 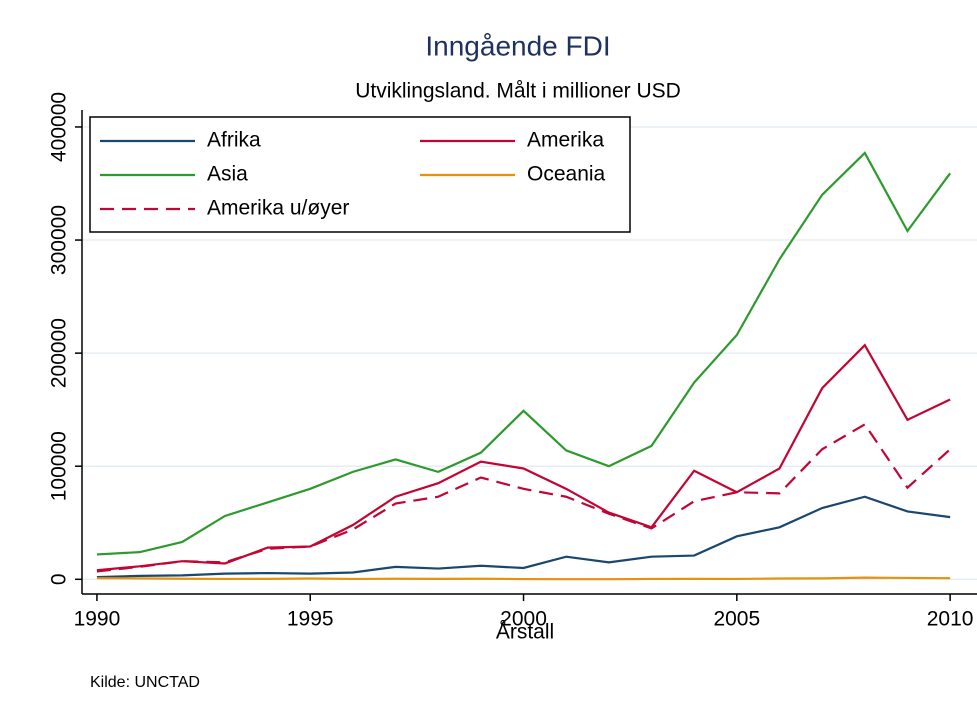 I want to click on x-tick-label: 2010, so click(x=950, y=619).